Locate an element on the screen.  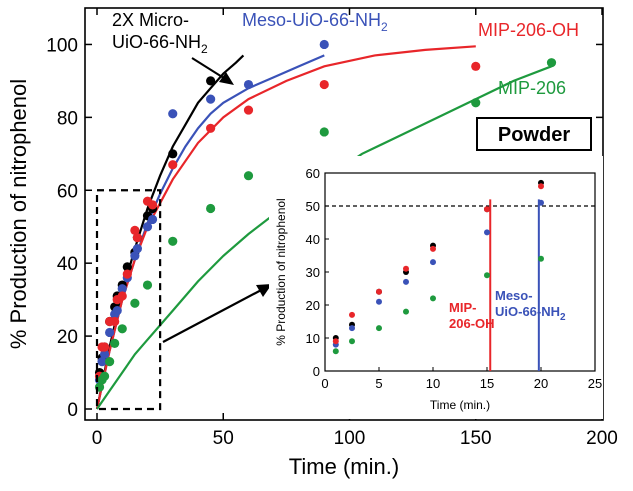
inset-x-tick-label: 25 is located at coordinates (595, 383).